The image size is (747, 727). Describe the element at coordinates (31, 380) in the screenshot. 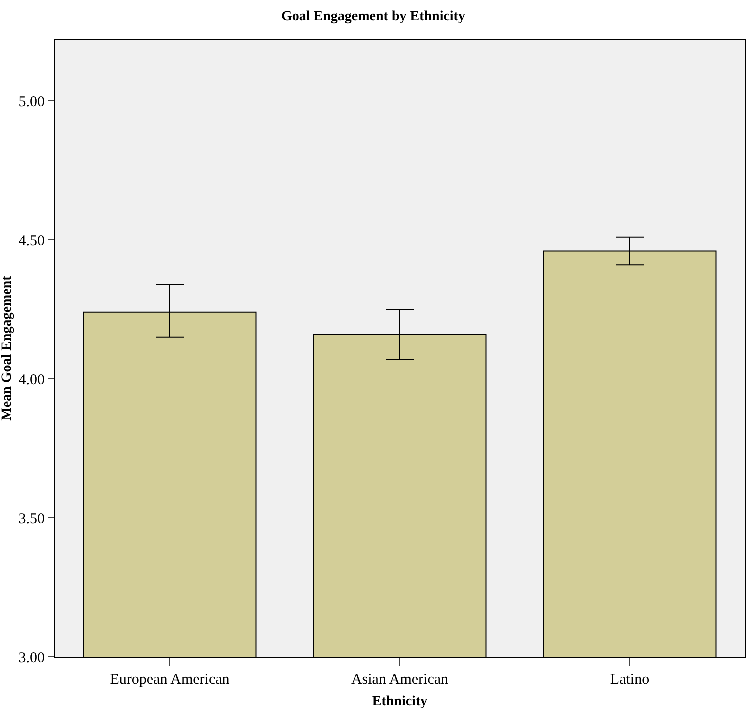

I see `y-tick-label: 4.00` at that location.